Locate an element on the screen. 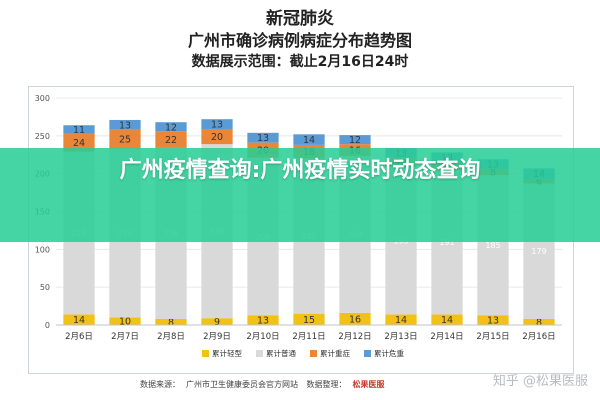  data-label: 191 is located at coordinates (446, 242).